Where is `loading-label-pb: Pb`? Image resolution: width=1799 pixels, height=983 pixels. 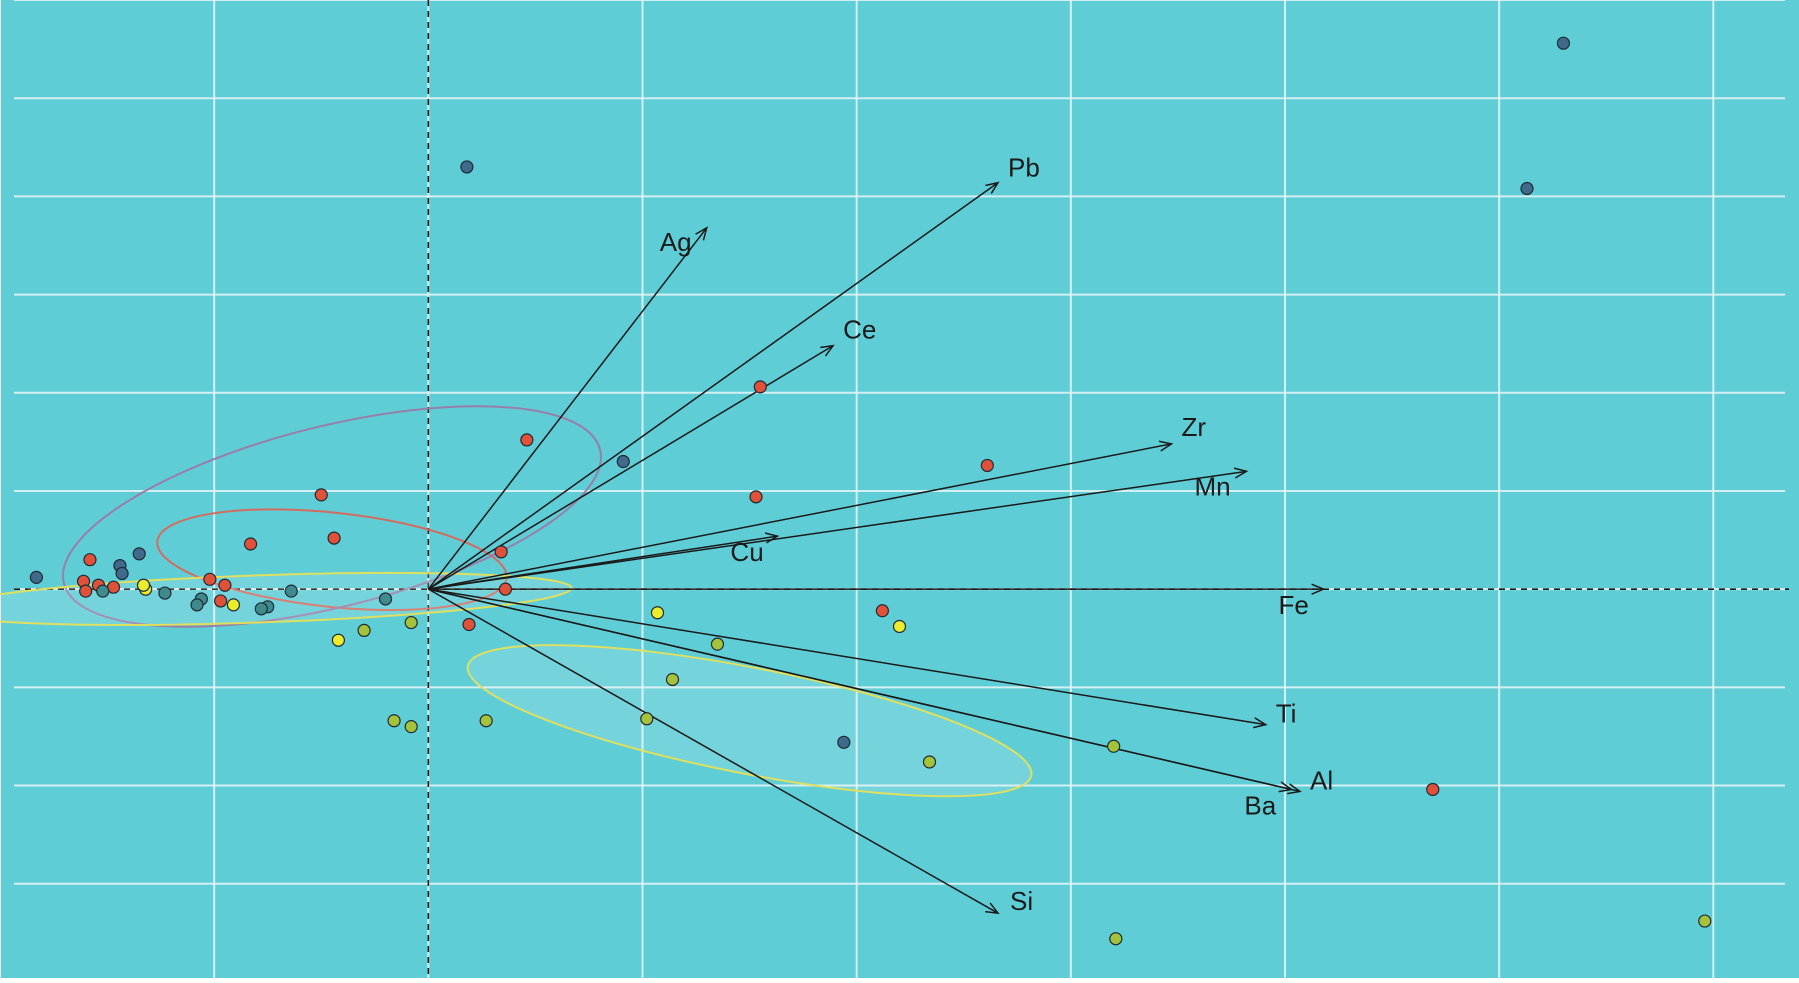
loading-label-pb: Pb is located at coordinates (1024, 168).